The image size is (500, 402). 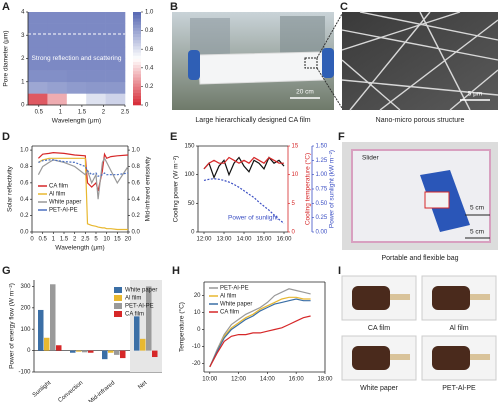 I want to click on x-tick-label: Net, so click(x=142, y=385).